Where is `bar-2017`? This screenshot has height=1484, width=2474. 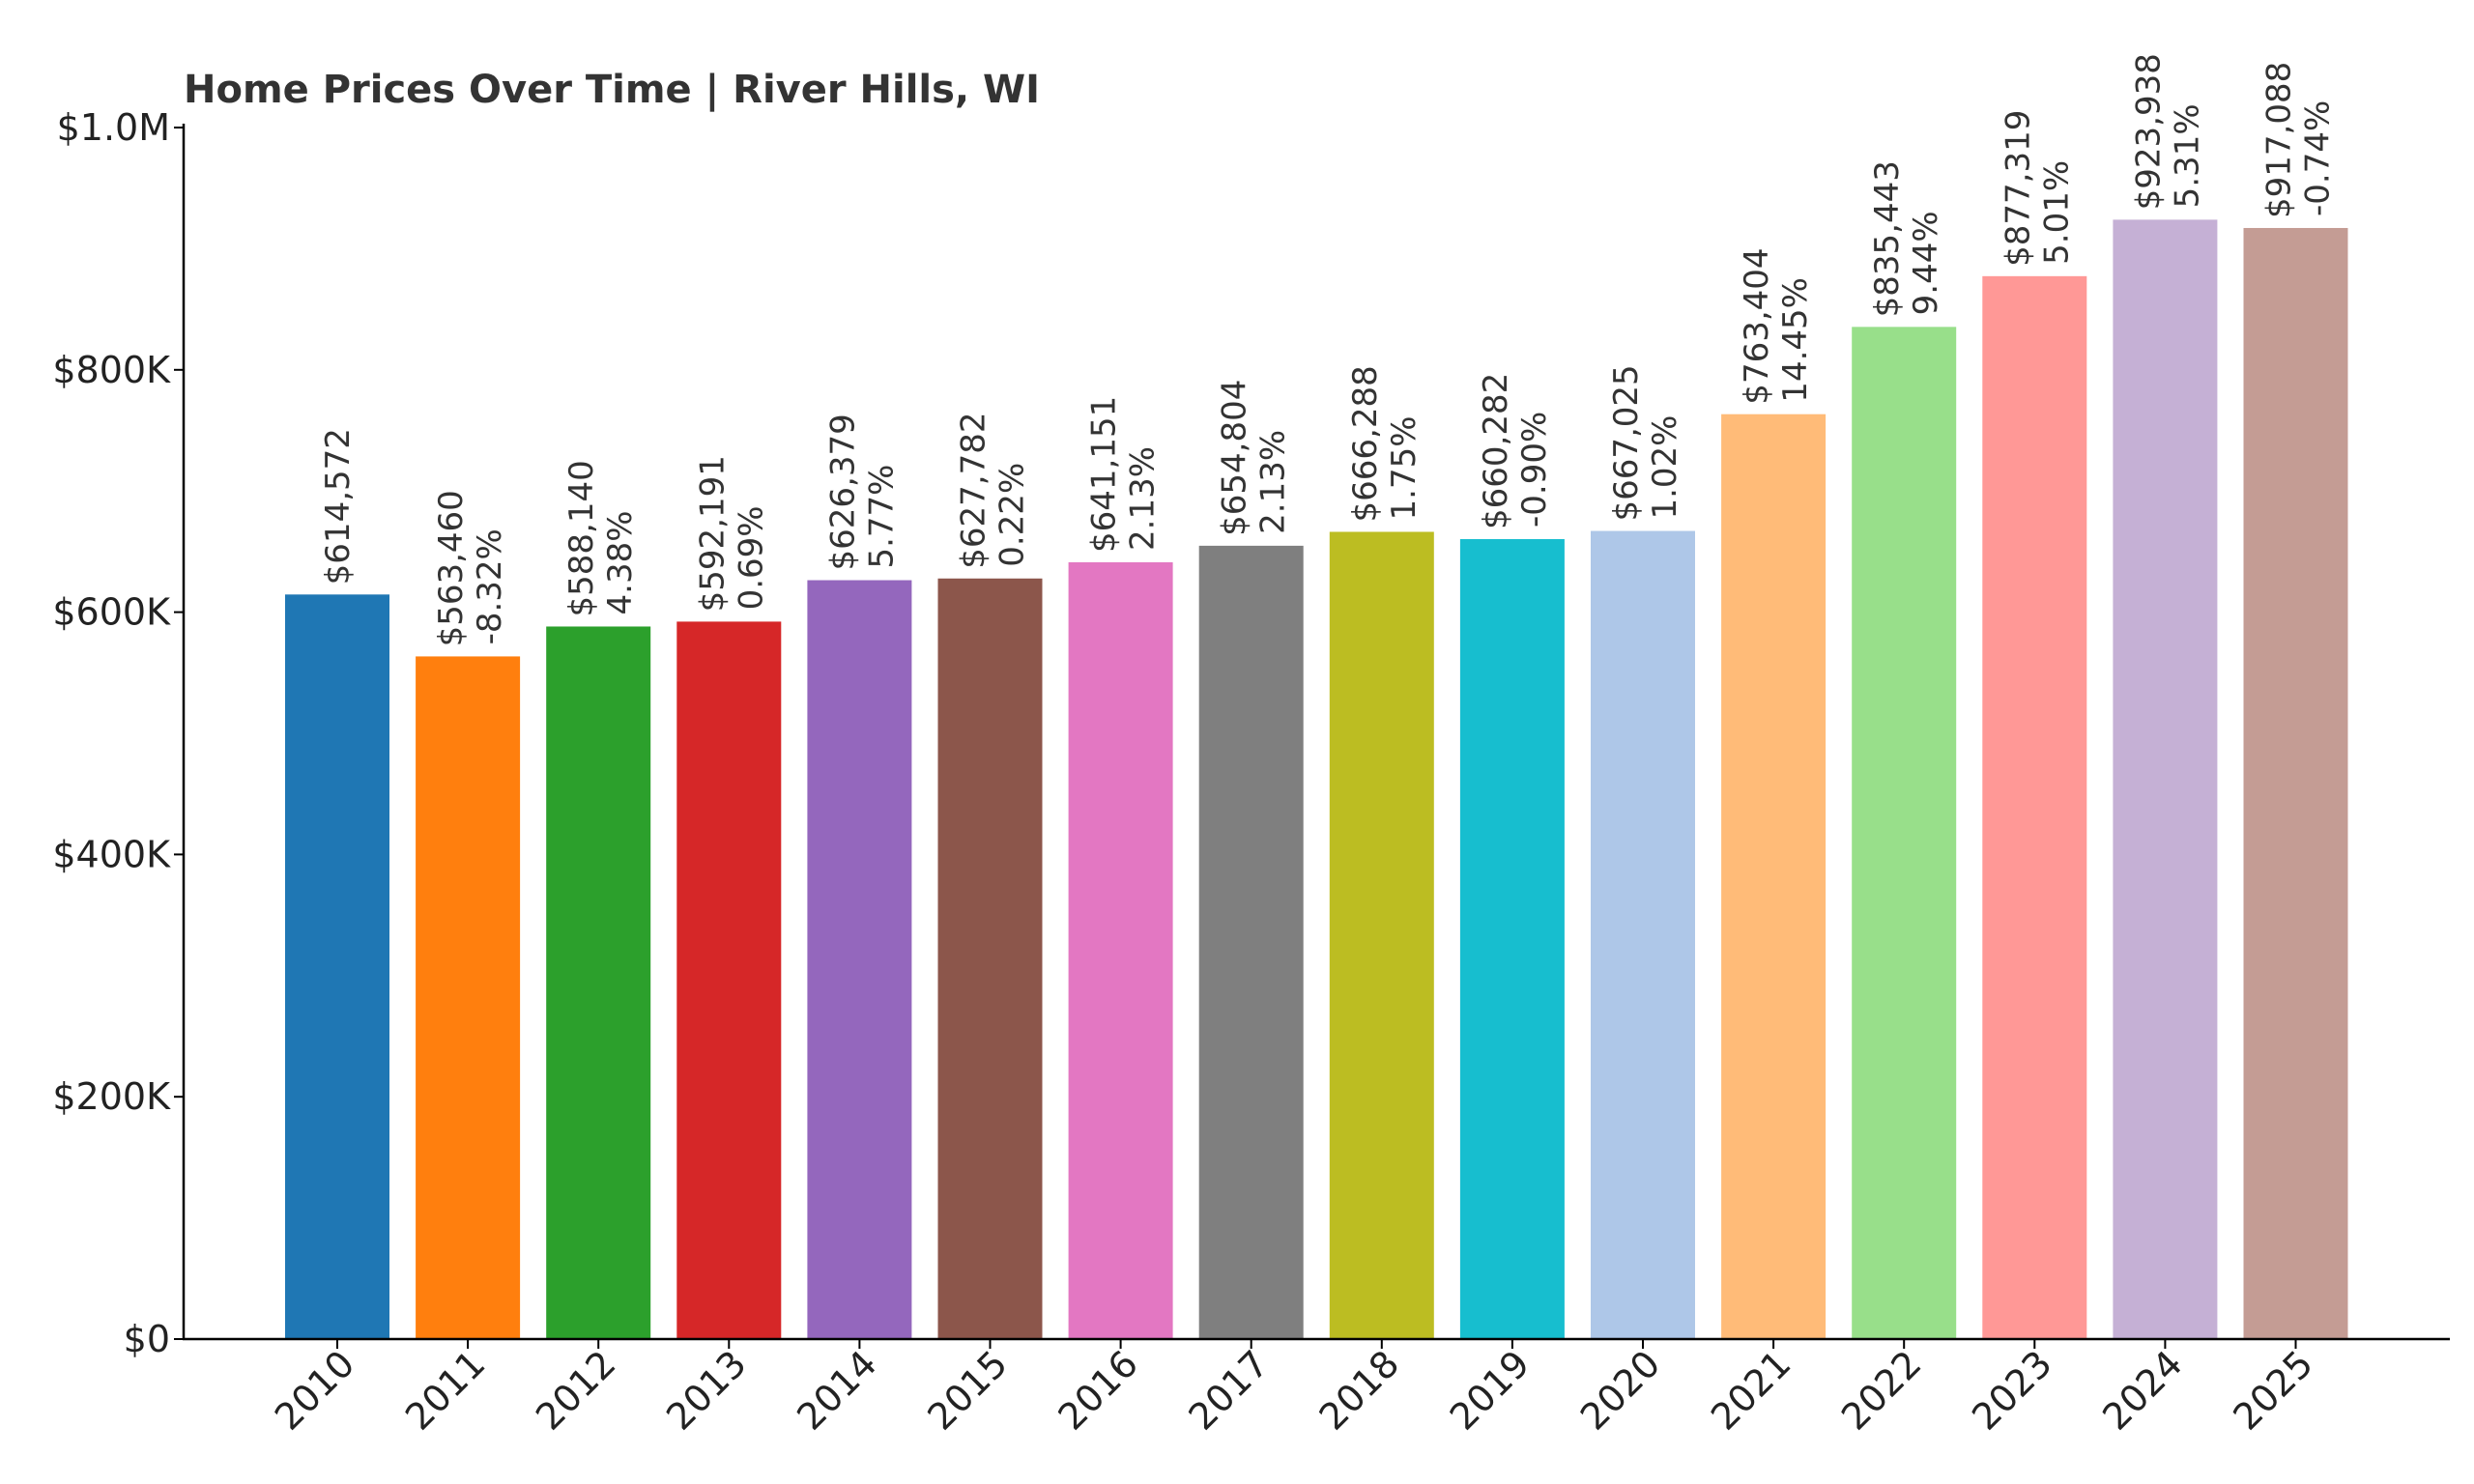
bar-2017 is located at coordinates (1251, 942).